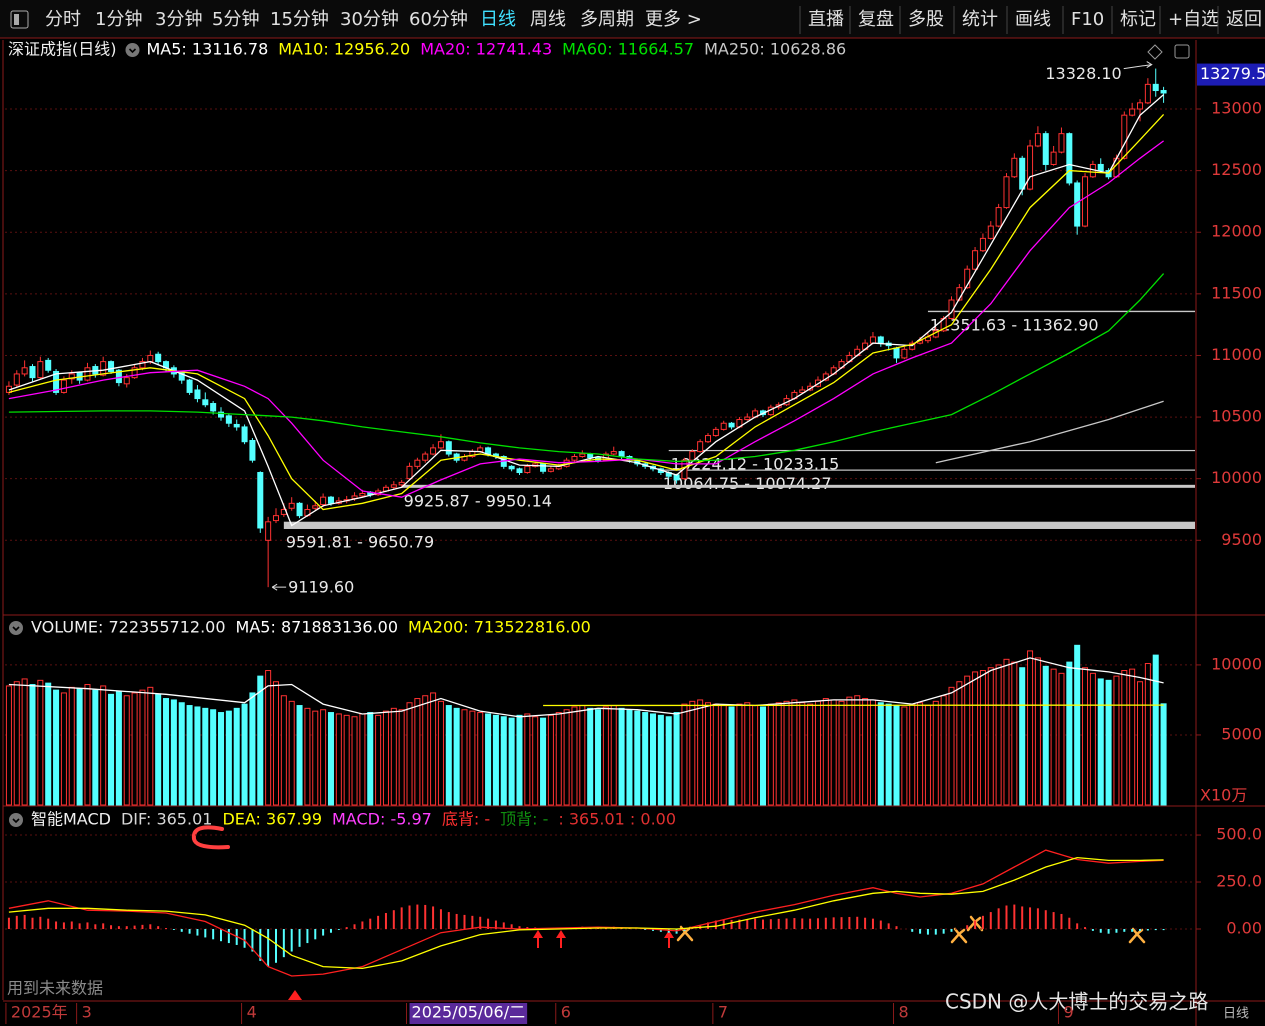  What do you see at coordinates (673, 19) in the screenshot?
I see `toolbar-tab: 更多 >` at bounding box center [673, 19].